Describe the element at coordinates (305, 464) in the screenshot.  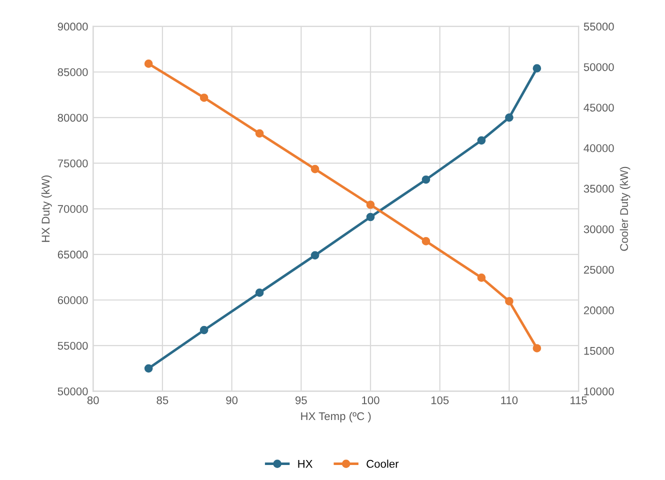
I see `legend-label: HX` at that location.